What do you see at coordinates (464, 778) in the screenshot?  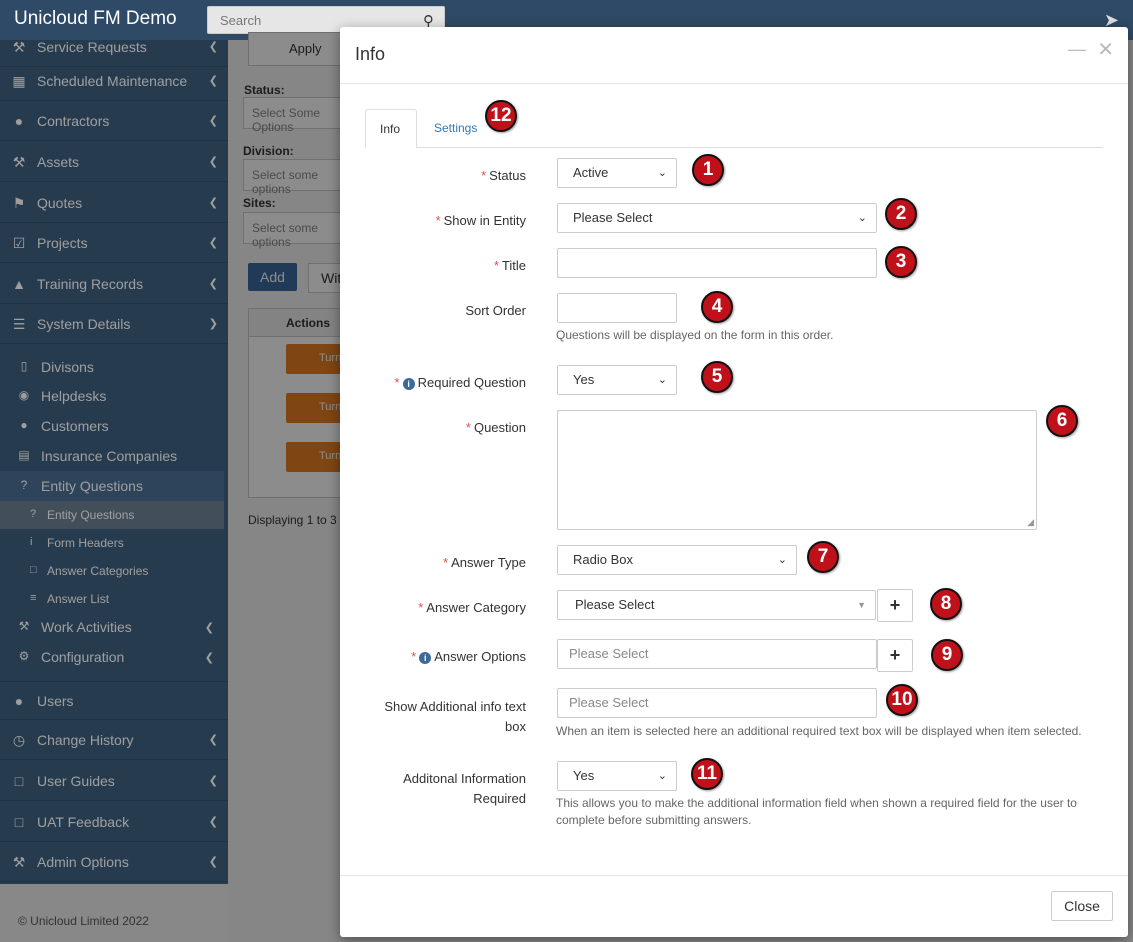 I see `additional-required-label-line1: Additonal Information` at bounding box center [464, 778].